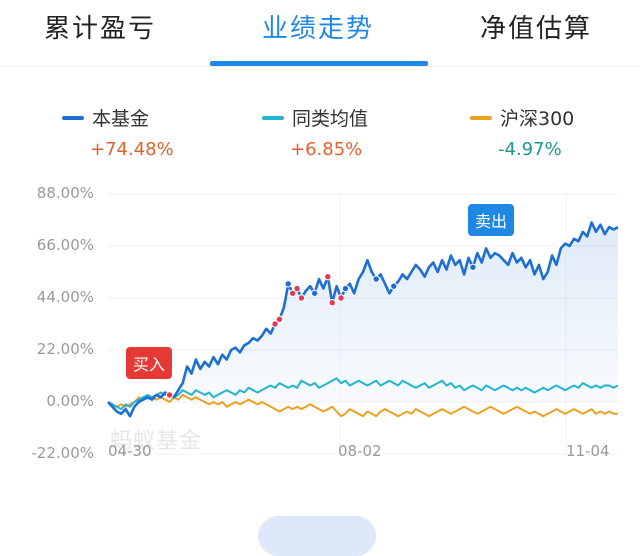 The height and width of the screenshot is (556, 640). Describe the element at coordinates (130, 451) in the screenshot. I see `x-tick-start: 04-30` at that location.